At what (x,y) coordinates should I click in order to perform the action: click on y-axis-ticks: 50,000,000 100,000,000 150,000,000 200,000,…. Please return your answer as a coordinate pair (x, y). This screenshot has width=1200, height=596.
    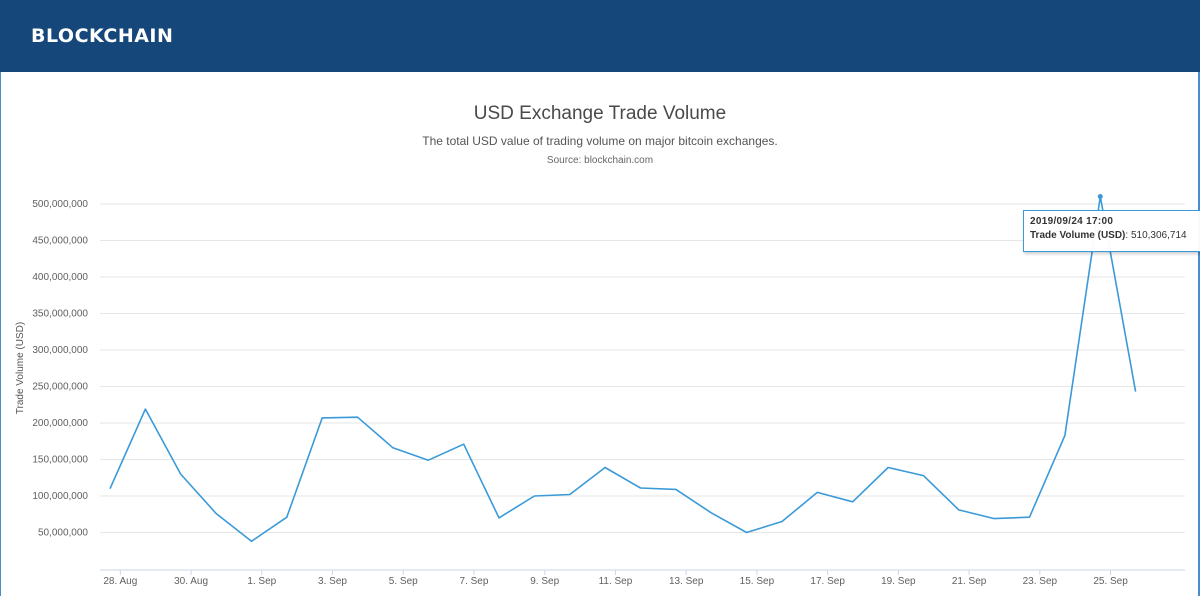
    Looking at the image, I should click on (60, 369).